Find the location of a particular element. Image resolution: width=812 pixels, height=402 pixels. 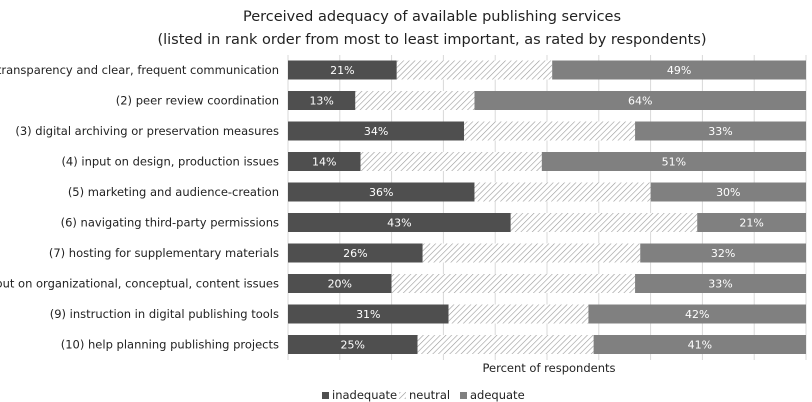

category-label: (7) hosting for supplementary materials is located at coordinates (164, 253).